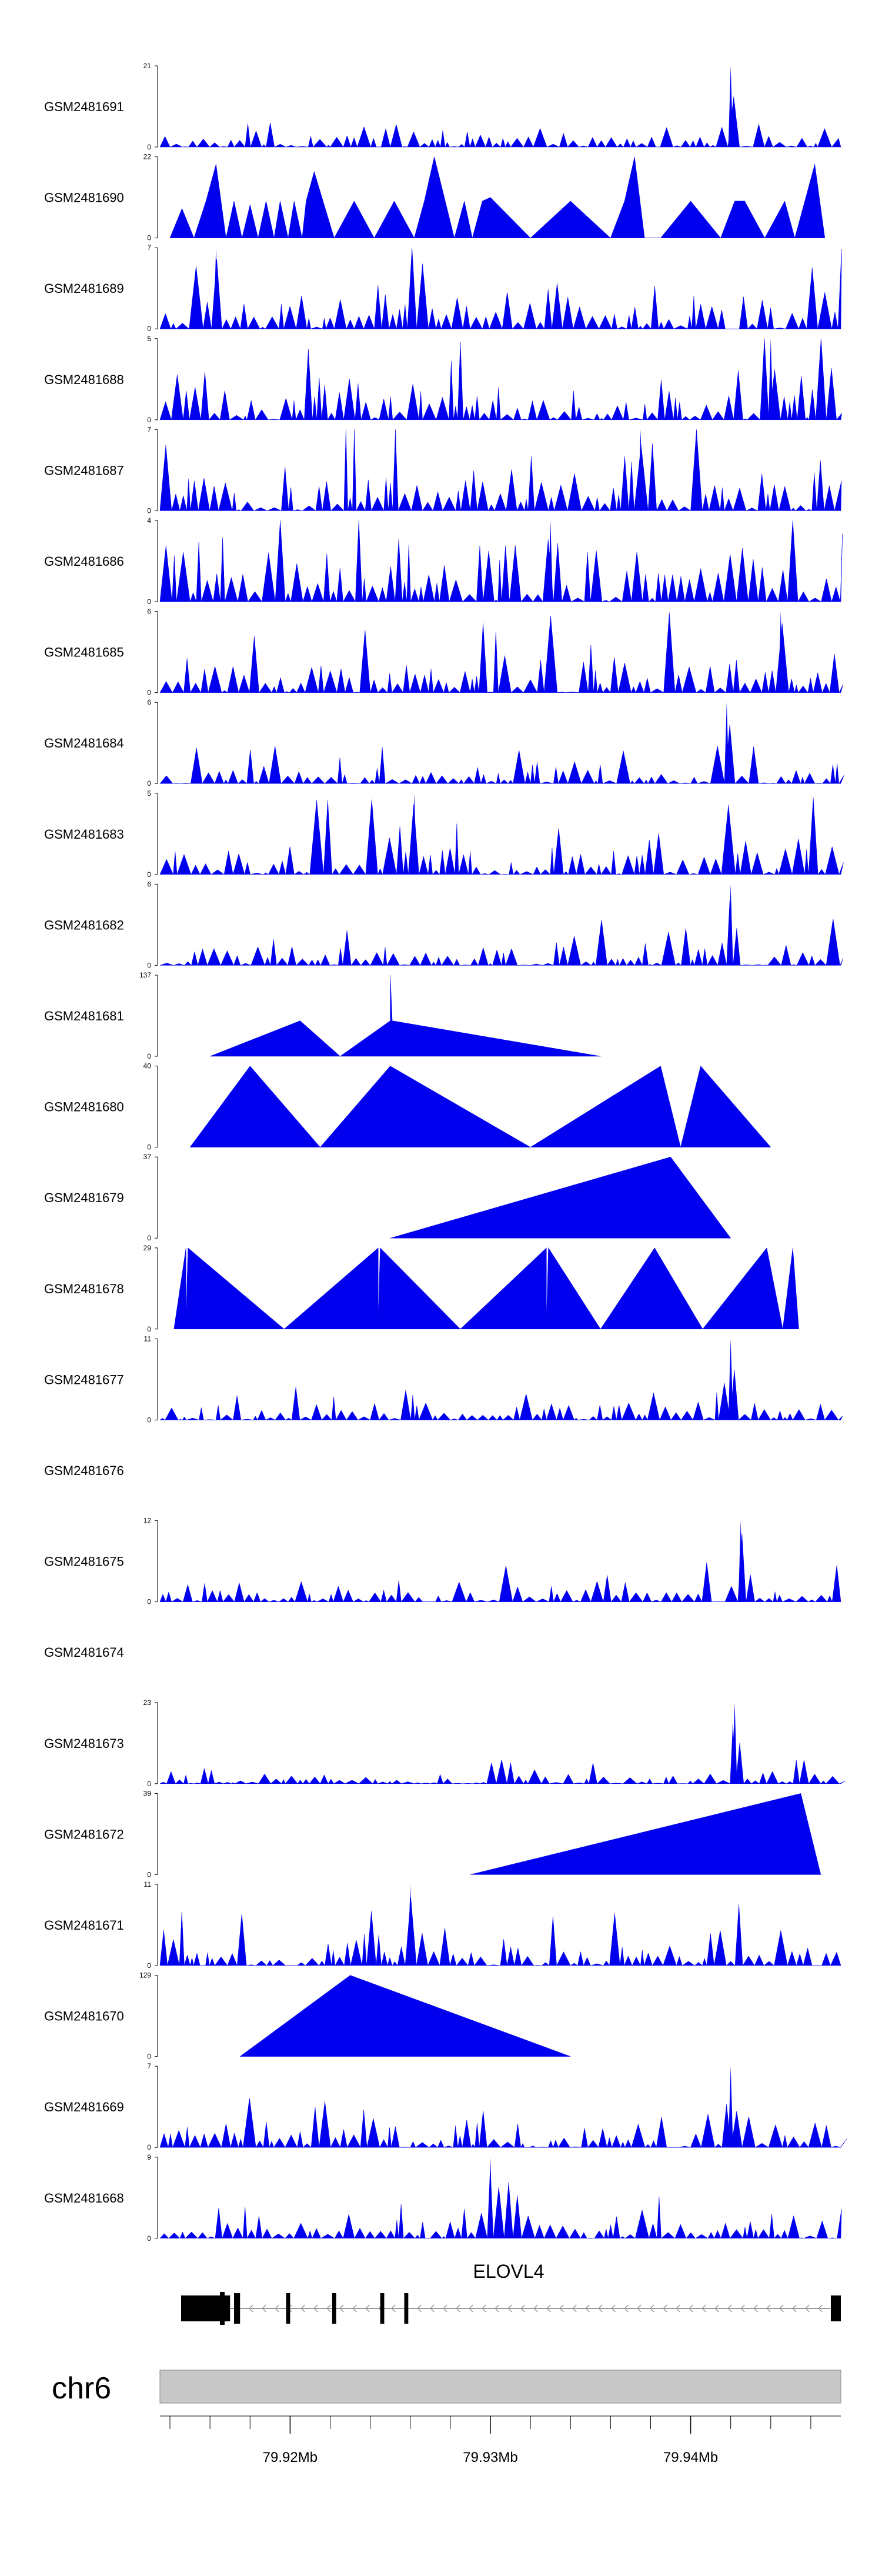 This screenshot has width=882, height=2576. What do you see at coordinates (443, 1379) in the screenshot?
I see `track-gsm2481677: GSM2481677 11 0` at bounding box center [443, 1379].